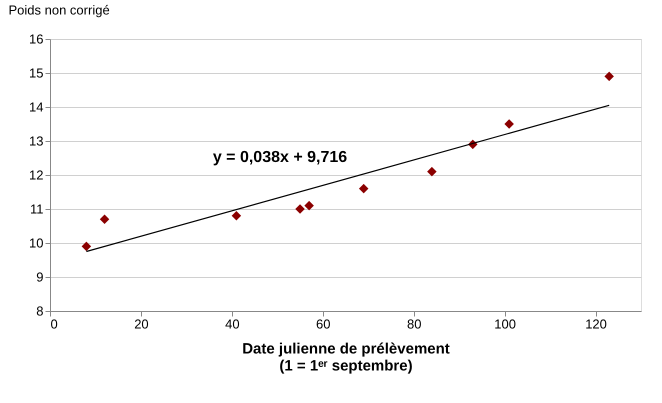  What do you see at coordinates (36, 73) in the screenshot?
I see `y-tick-label: 15` at bounding box center [36, 73].